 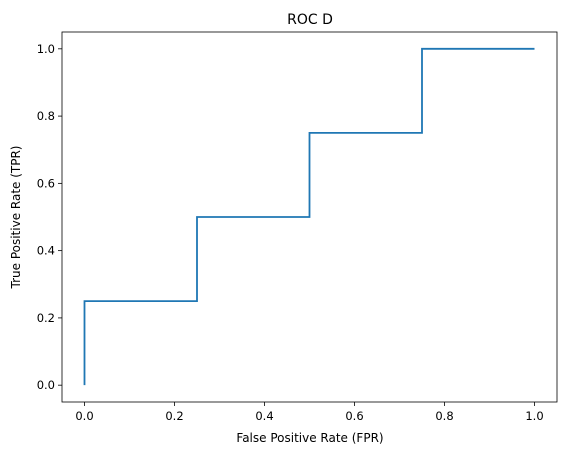 I want to click on y-tick-label: 1.0, so click(x=46, y=49).